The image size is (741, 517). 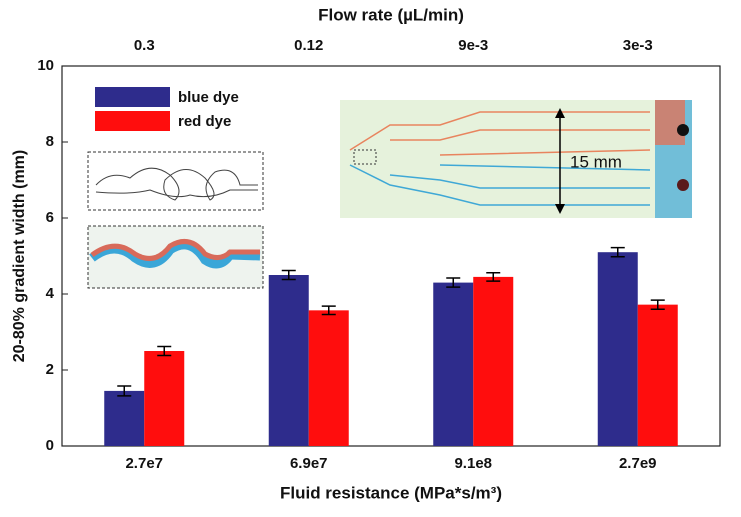 I want to click on x-tick-label: 2.7e9, so click(x=638, y=463).